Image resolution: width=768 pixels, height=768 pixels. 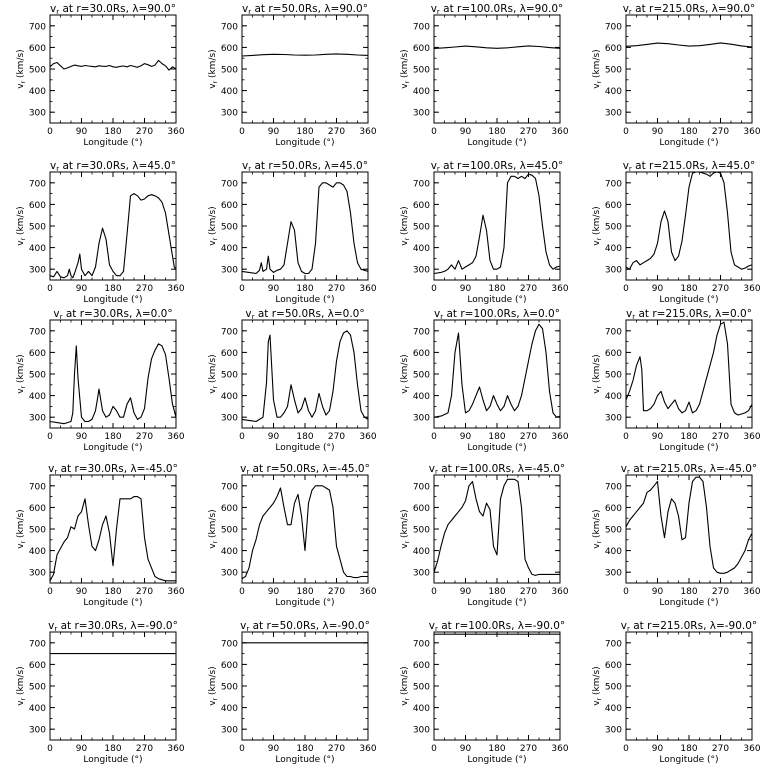 I want to click on title-text: at r=215.0Rs, λ=-45.0°, so click(x=693, y=469).